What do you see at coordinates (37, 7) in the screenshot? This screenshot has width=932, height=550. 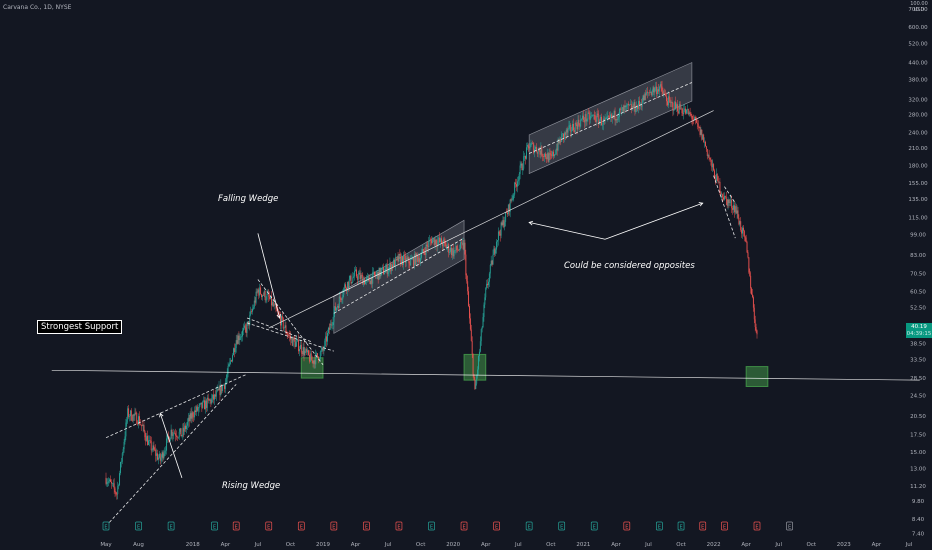 I see `symbol-title: Carvana Co., 1D, NYSE` at bounding box center [37, 7].